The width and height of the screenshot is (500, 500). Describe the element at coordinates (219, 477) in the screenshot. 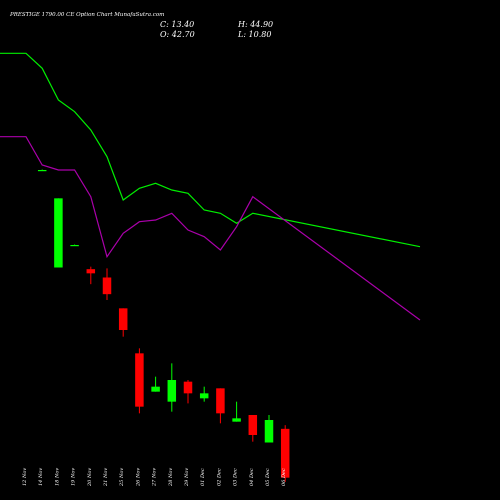

I see `x-tick-label: 02 Dec` at that location.